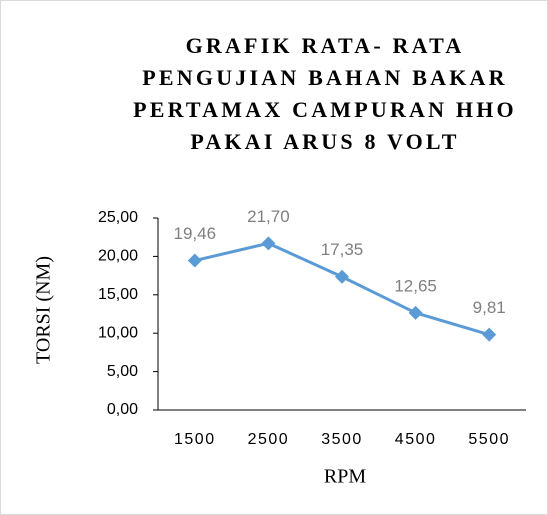 The width and height of the screenshot is (548, 515). Describe the element at coordinates (195, 439) in the screenshot. I see `x-tick-label: 1500` at that location.